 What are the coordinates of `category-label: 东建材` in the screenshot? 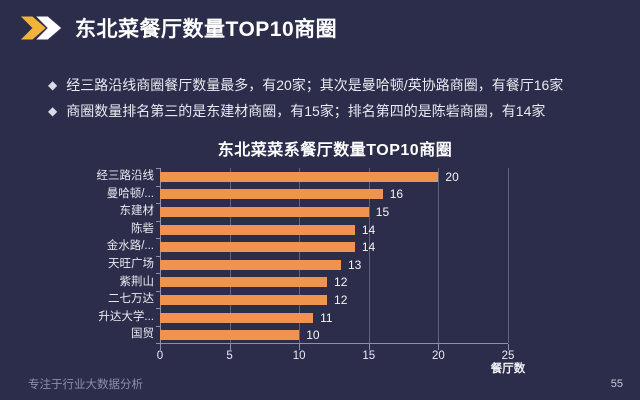 It's located at (137, 211).